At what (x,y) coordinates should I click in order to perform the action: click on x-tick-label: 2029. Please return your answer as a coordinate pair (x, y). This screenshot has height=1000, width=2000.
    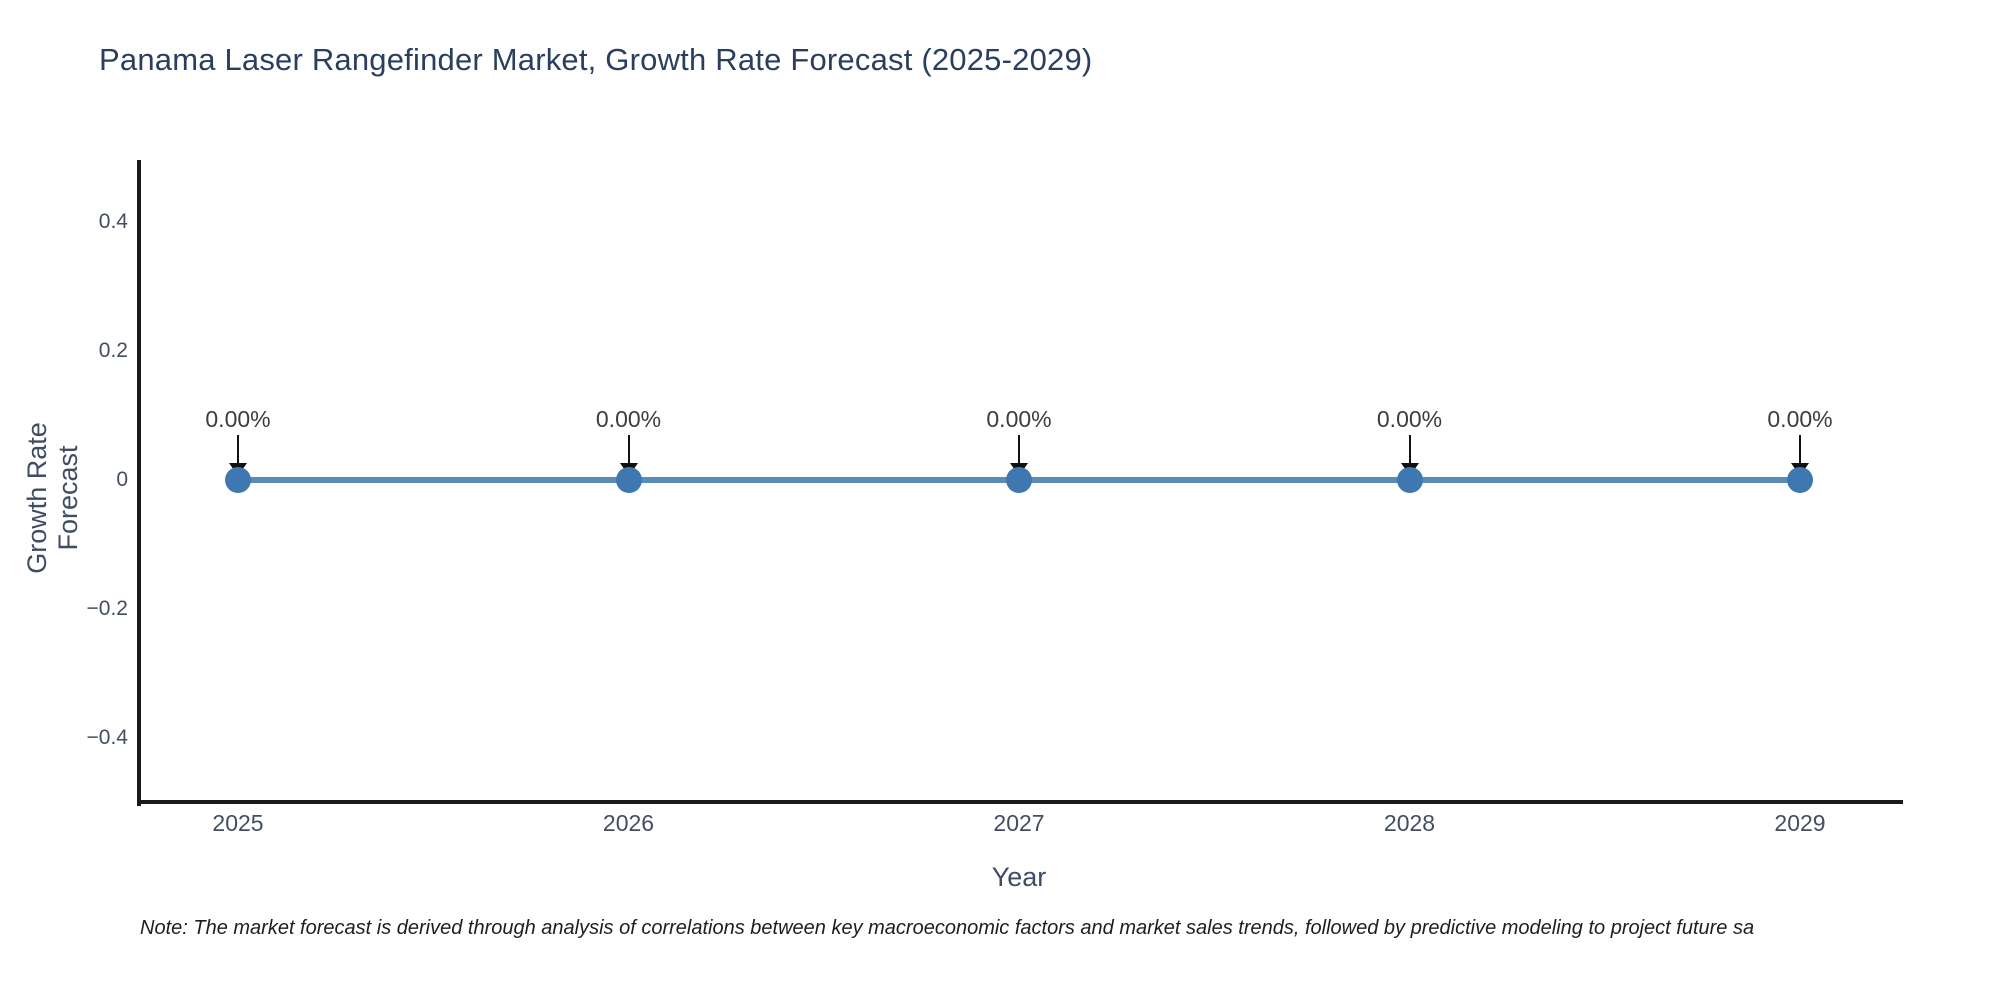
    Looking at the image, I should click on (1800, 823).